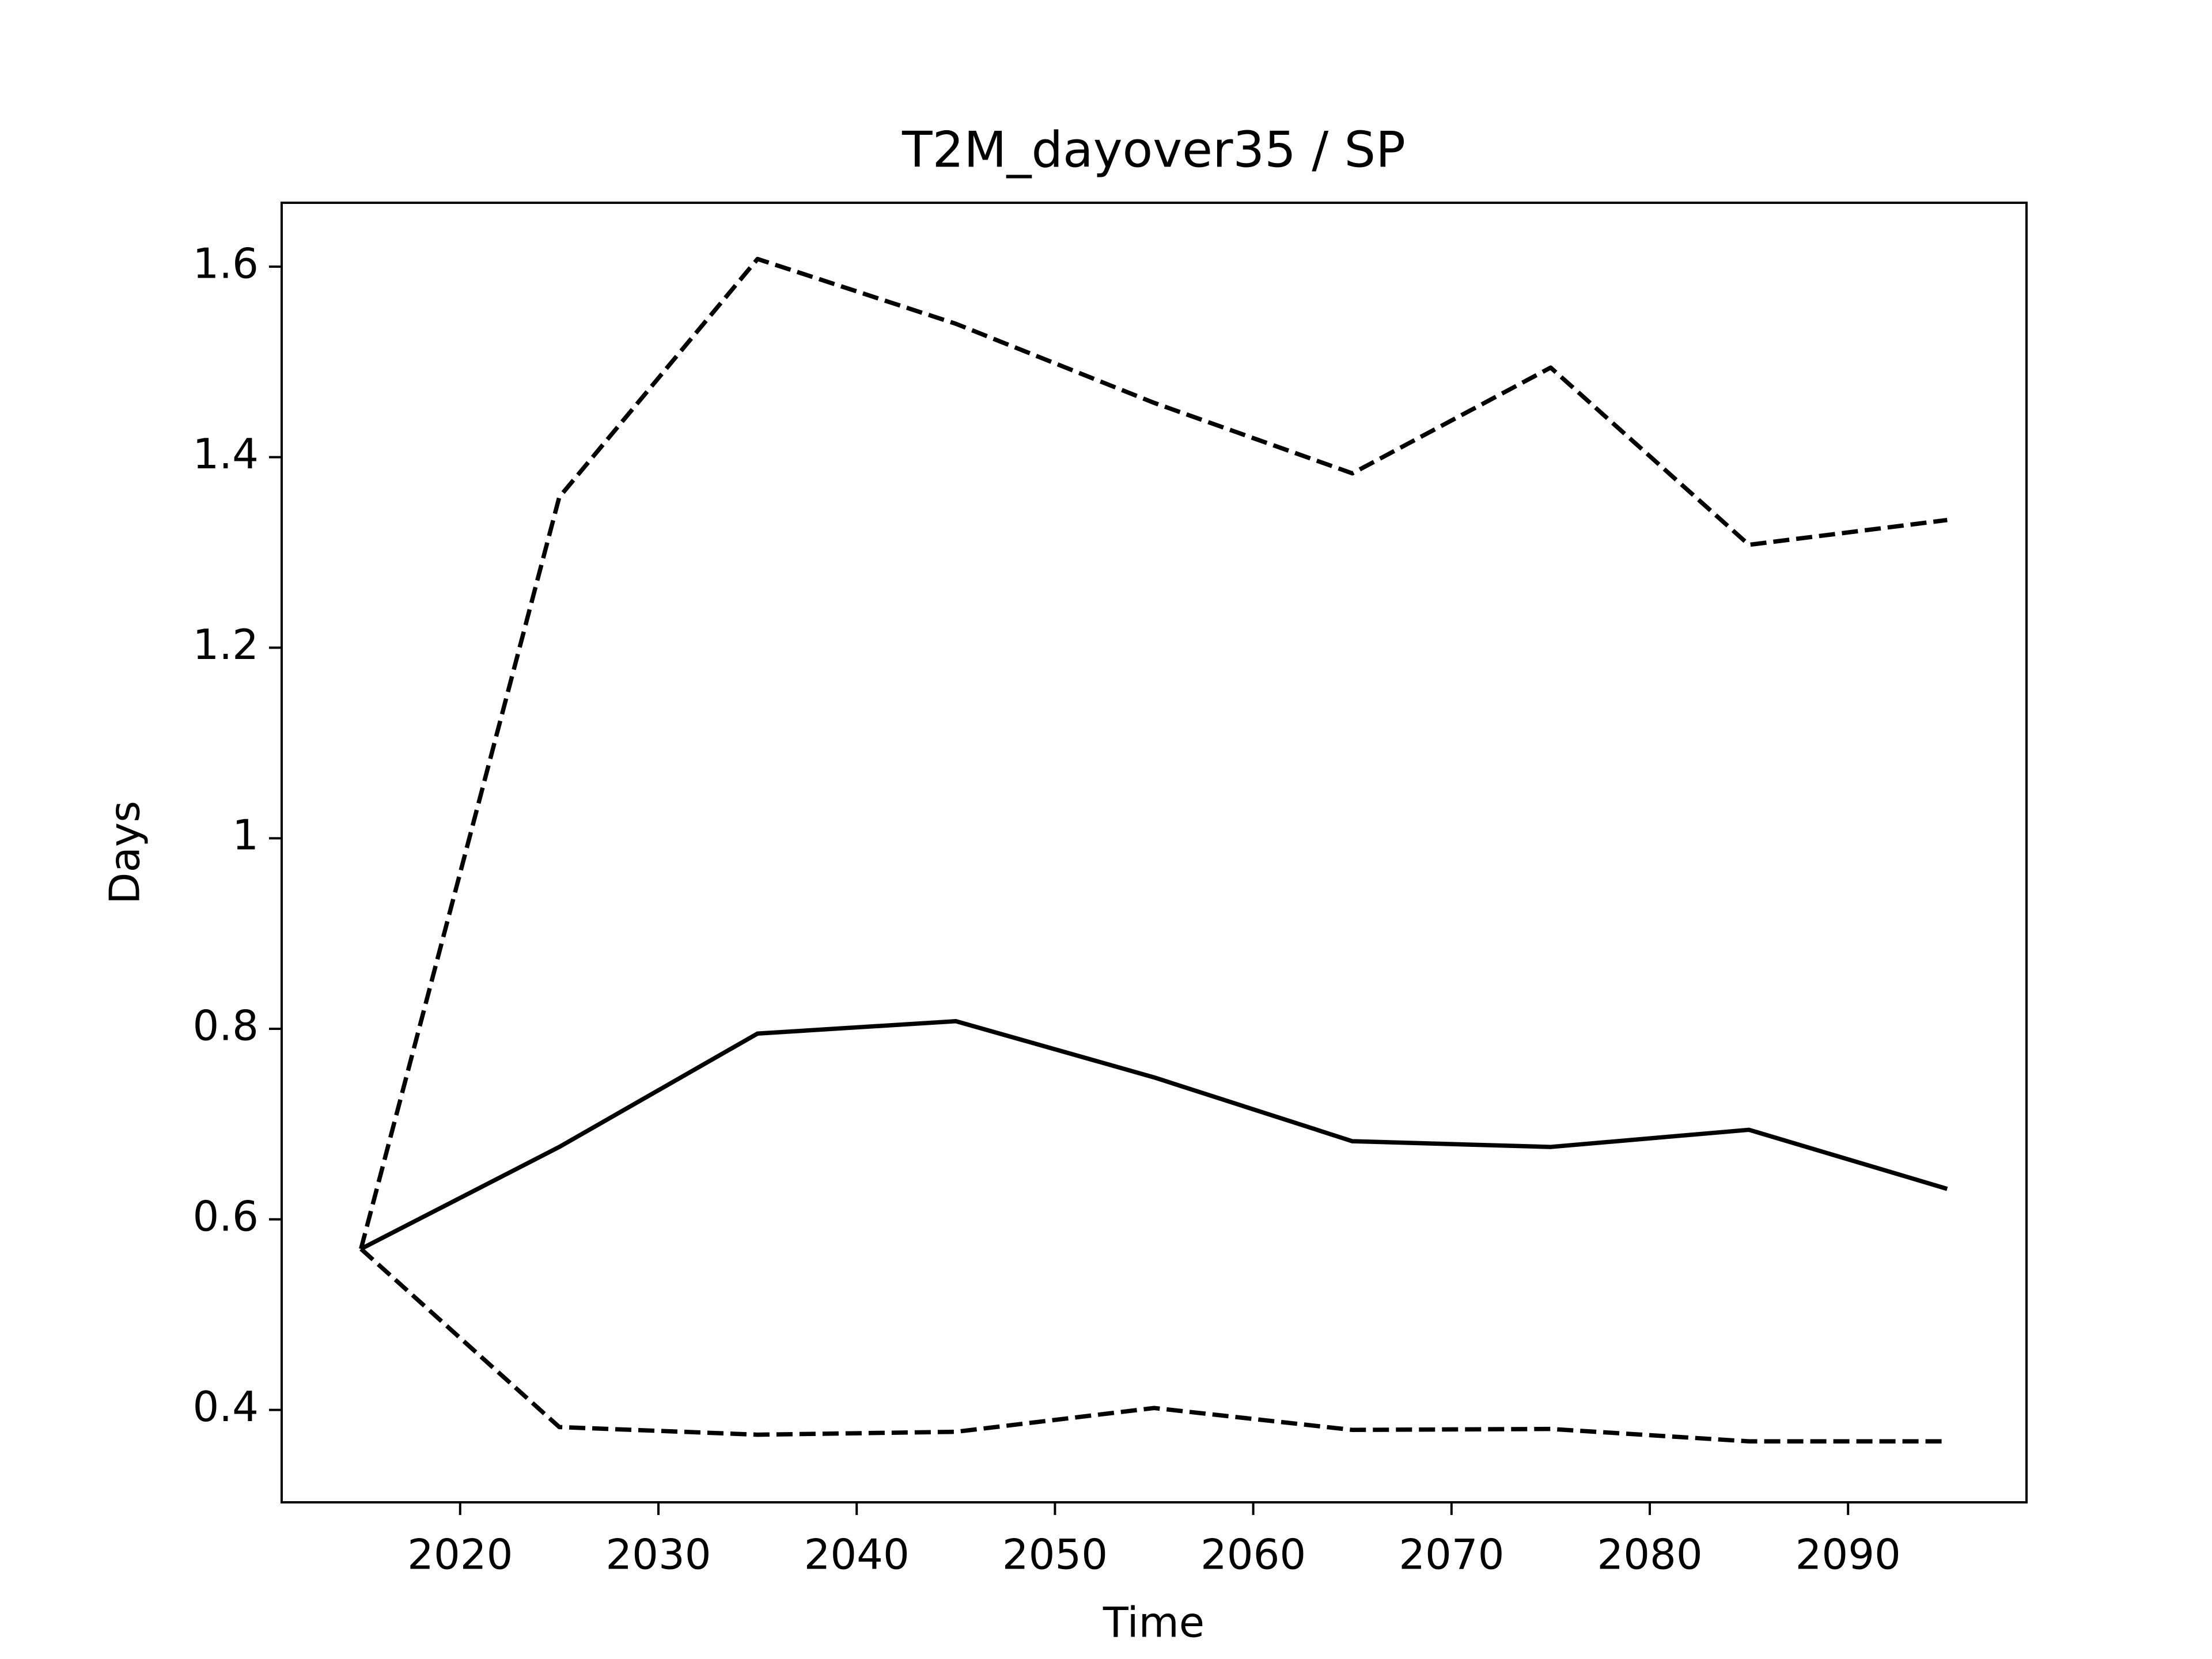  Describe the element at coordinates (1154, 1623) in the screenshot. I see `x-axis-label: Time` at that location.